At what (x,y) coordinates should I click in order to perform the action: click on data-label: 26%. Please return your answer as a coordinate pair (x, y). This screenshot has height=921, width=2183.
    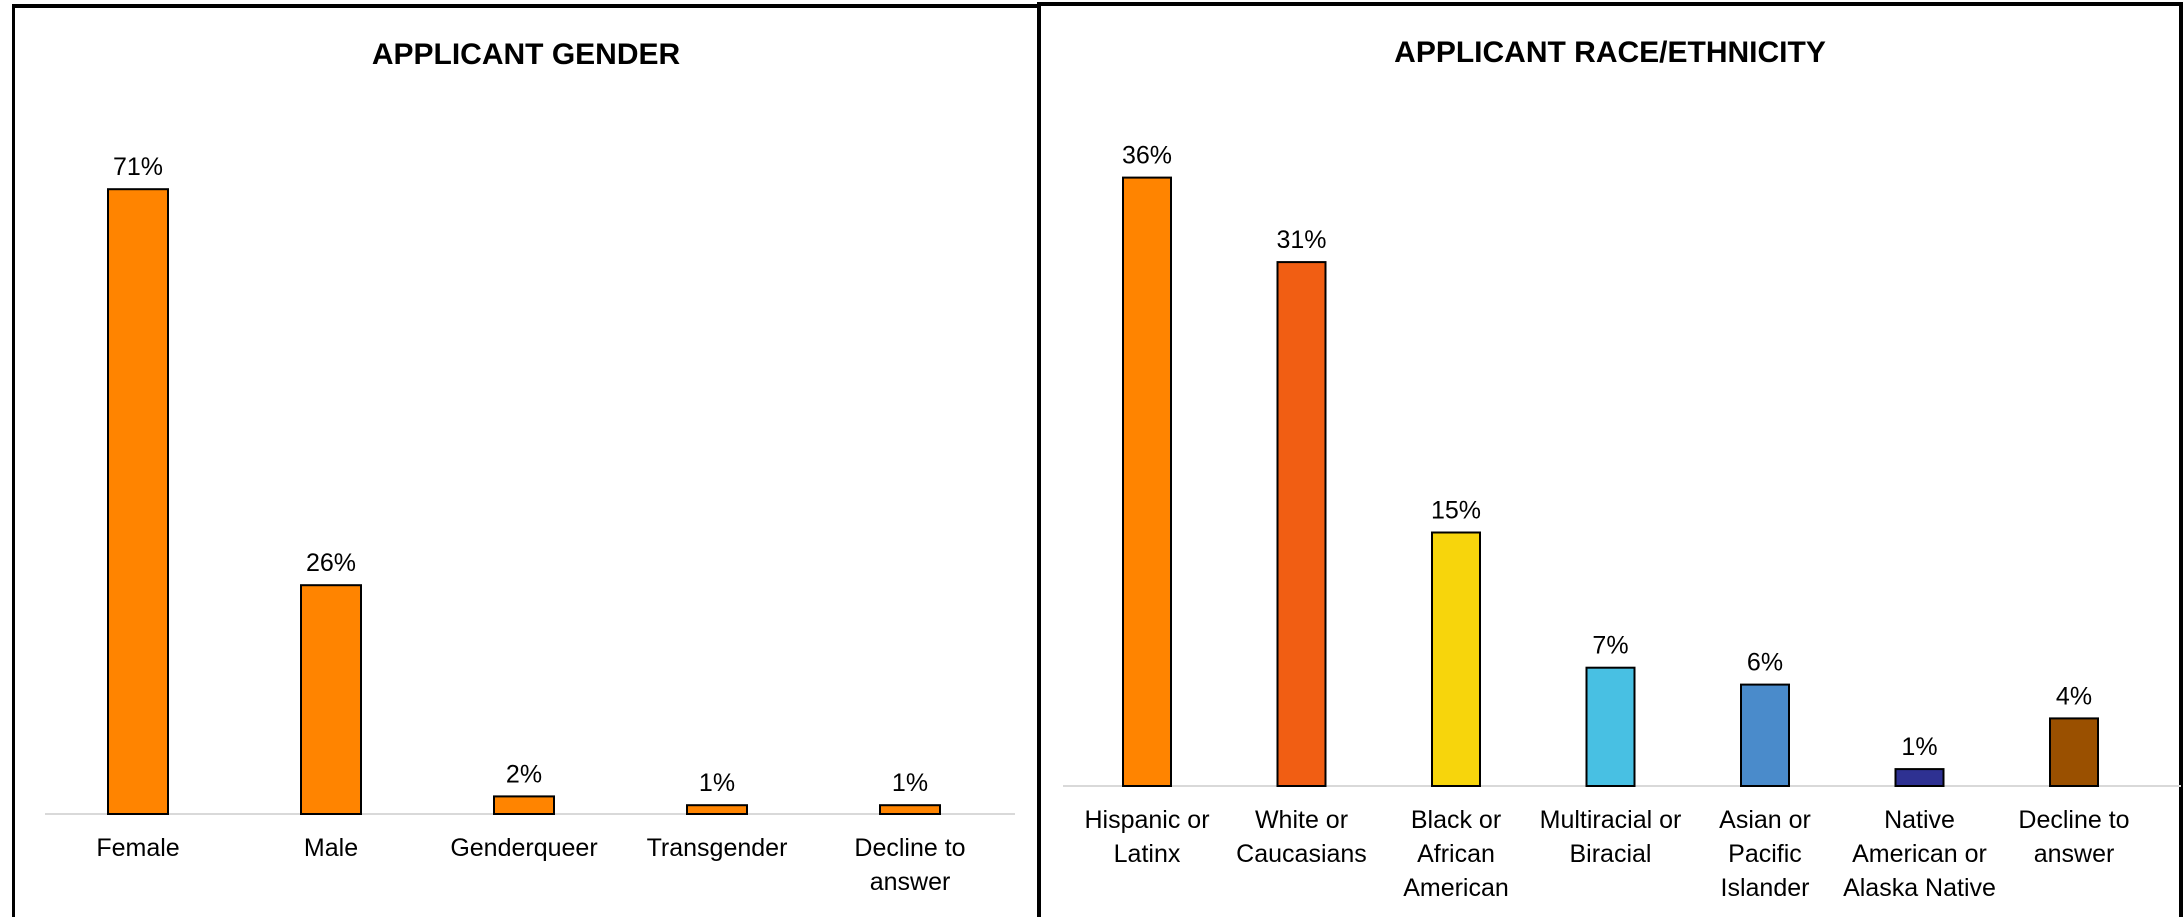
    Looking at the image, I should click on (331, 563).